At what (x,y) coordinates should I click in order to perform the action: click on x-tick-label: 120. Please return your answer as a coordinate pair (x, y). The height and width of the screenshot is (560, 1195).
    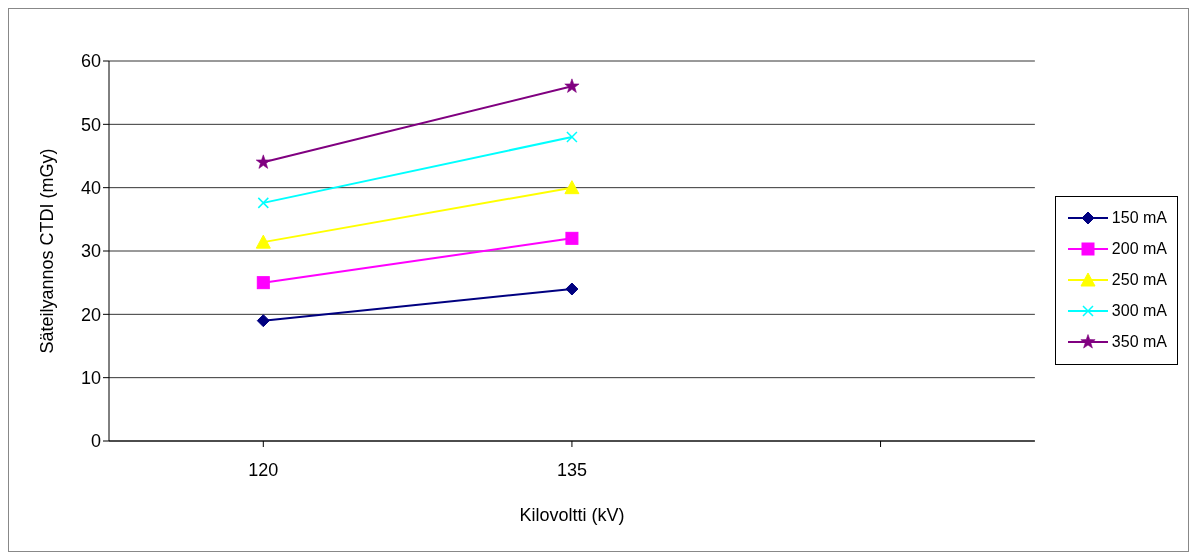
    Looking at the image, I should click on (263, 469).